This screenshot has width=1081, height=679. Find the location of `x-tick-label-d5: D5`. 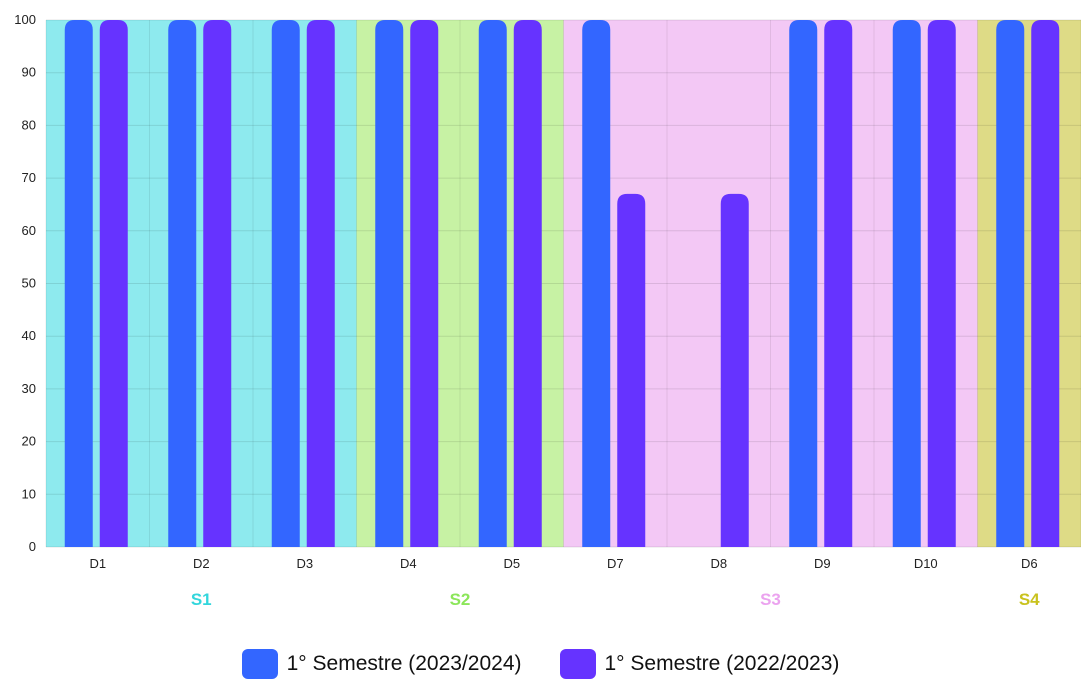

x-tick-label-d5: D5 is located at coordinates (511, 563).